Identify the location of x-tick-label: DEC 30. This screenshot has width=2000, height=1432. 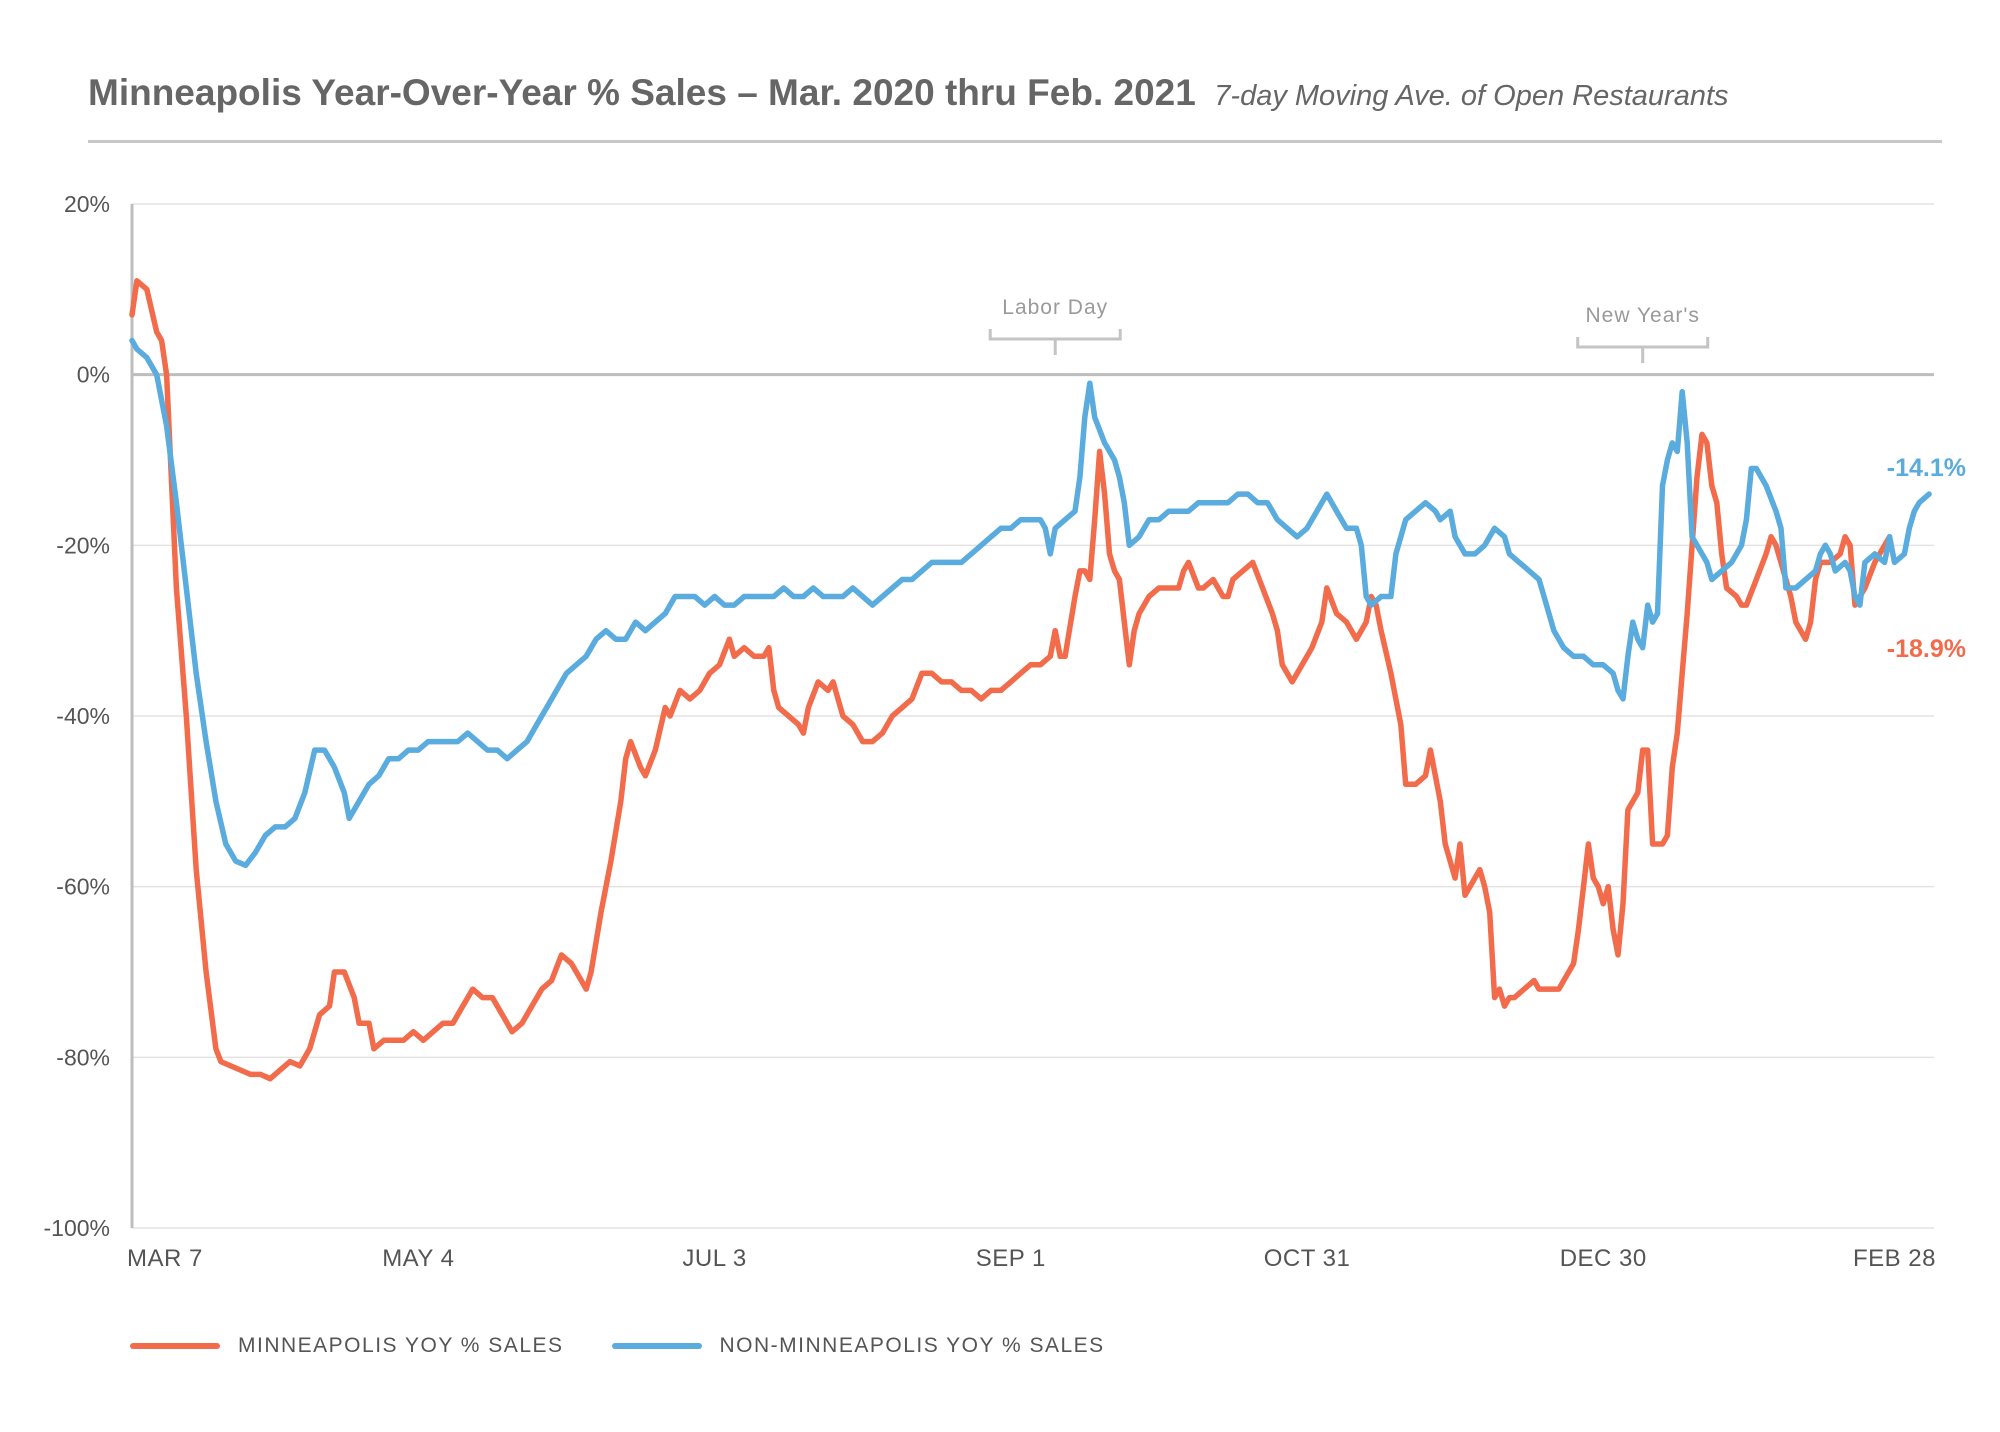
(1603, 1258).